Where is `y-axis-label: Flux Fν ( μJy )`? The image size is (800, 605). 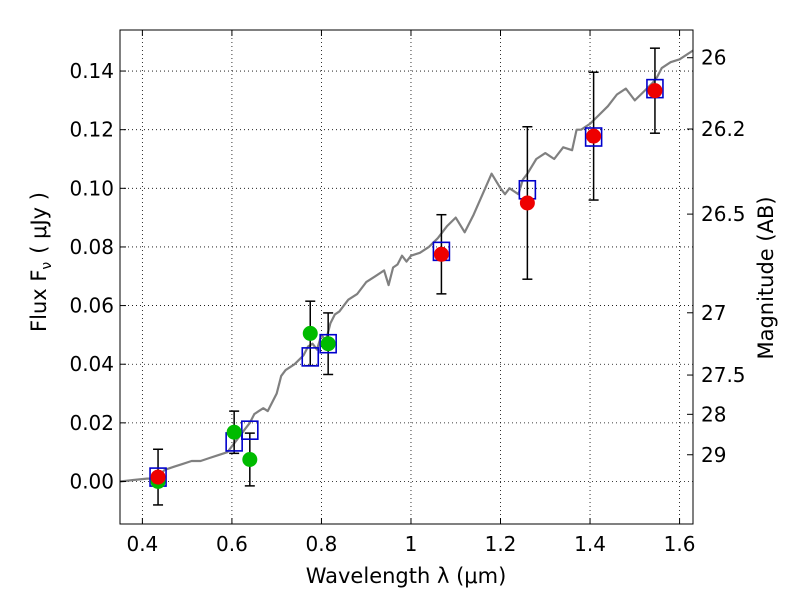 y-axis-label: Flux Fν ( μJy ) is located at coordinates (41, 262).